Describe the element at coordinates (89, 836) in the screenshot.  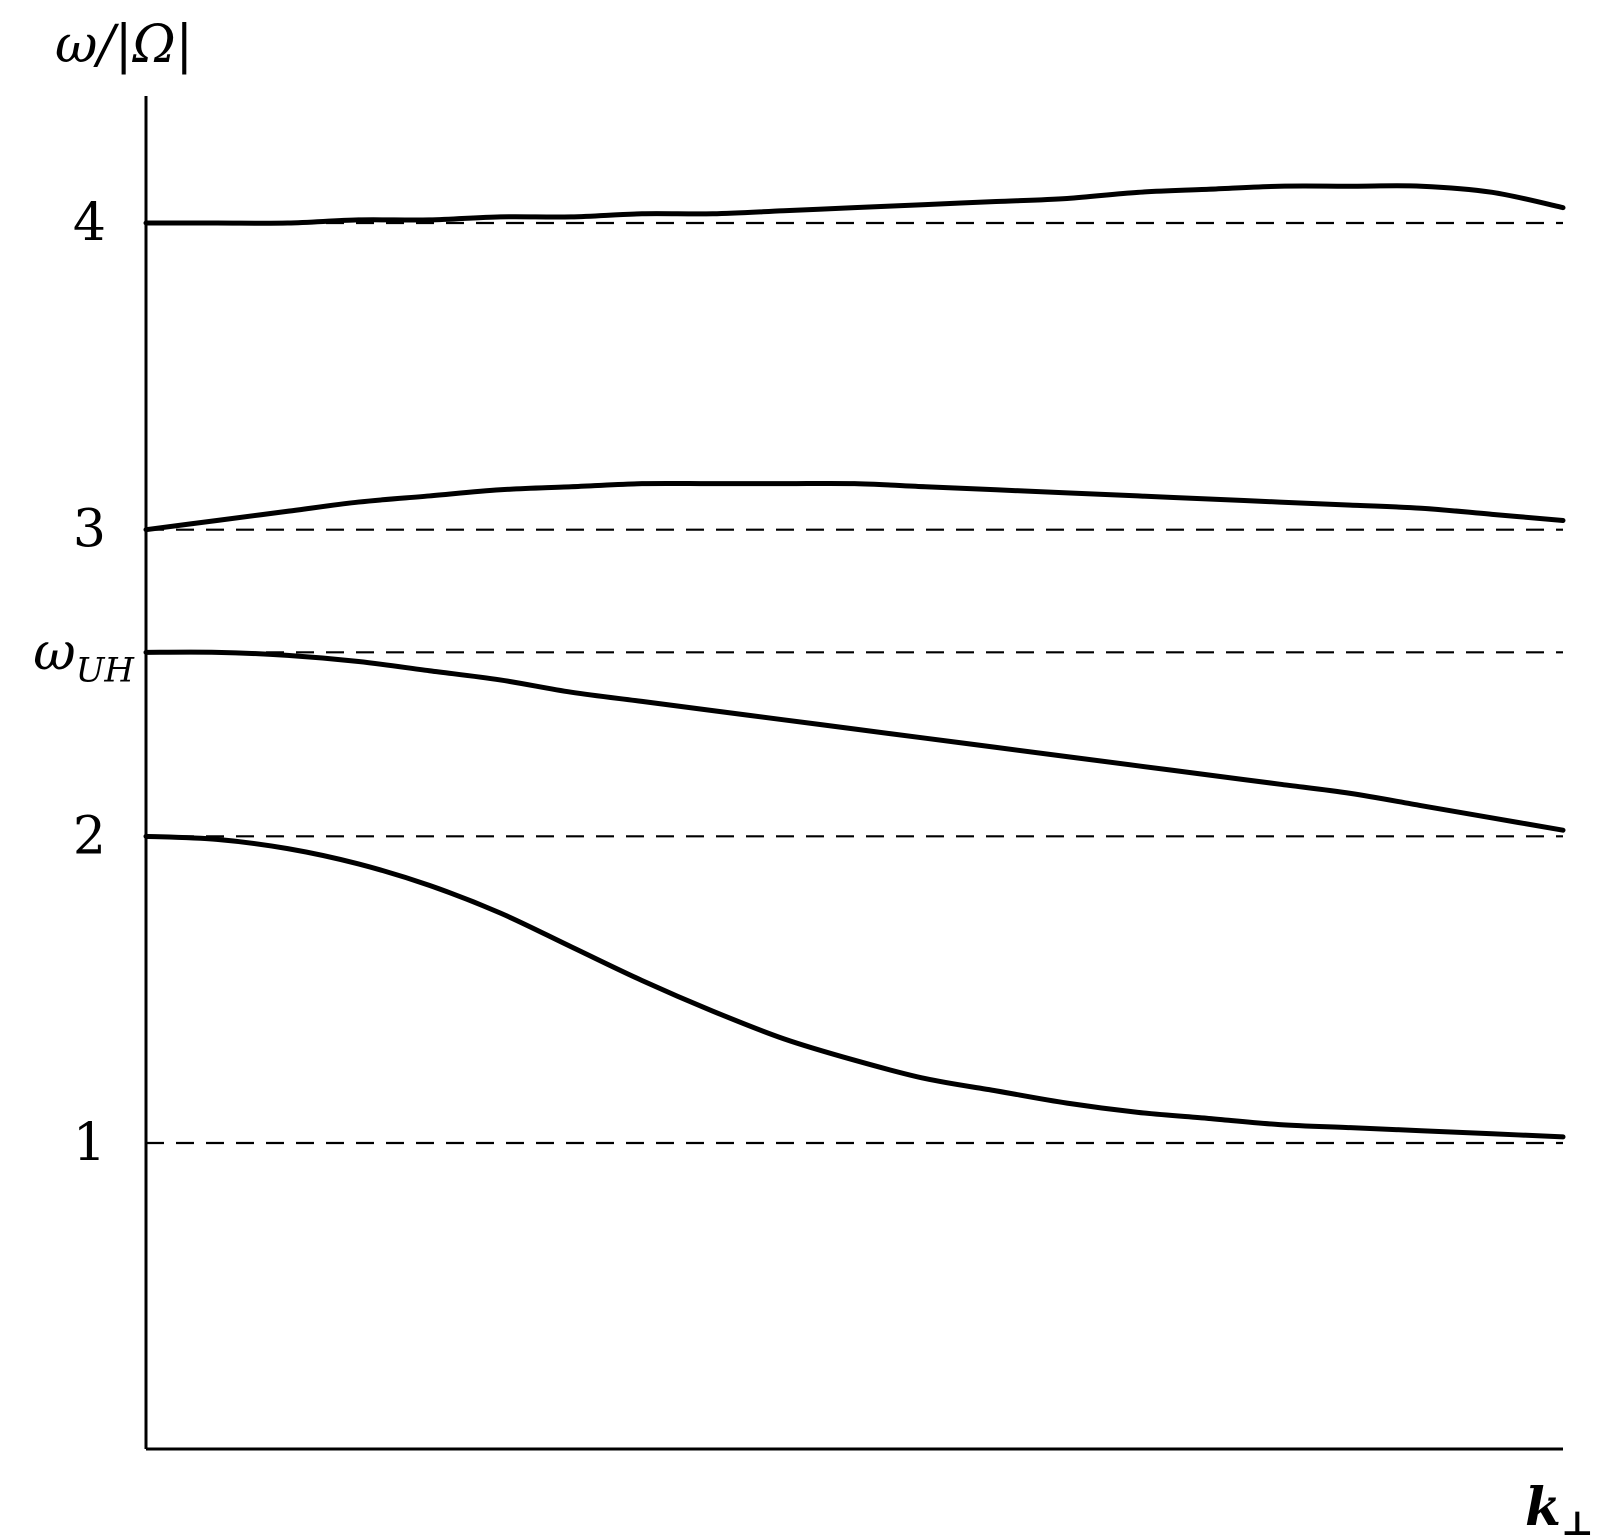
I see `y-tick-label-1: 2` at that location.